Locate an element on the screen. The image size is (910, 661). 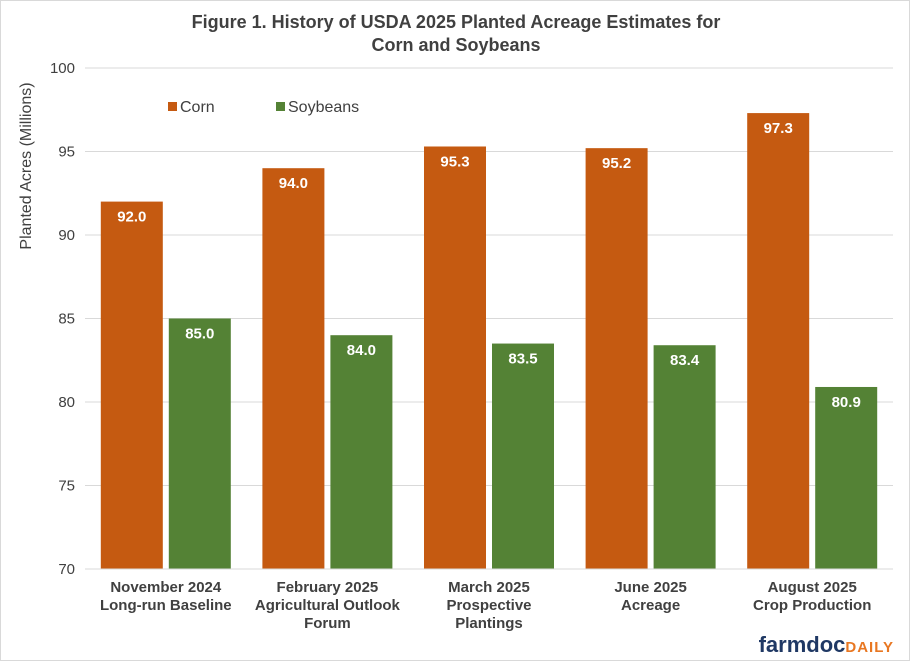
data-label-corn-2: 95.3 is located at coordinates (454, 161).